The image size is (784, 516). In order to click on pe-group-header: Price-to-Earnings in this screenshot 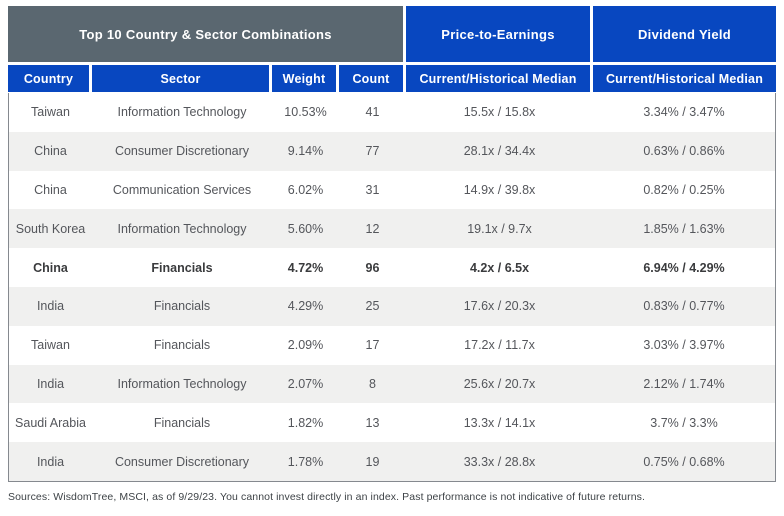, I will do `click(498, 34)`.